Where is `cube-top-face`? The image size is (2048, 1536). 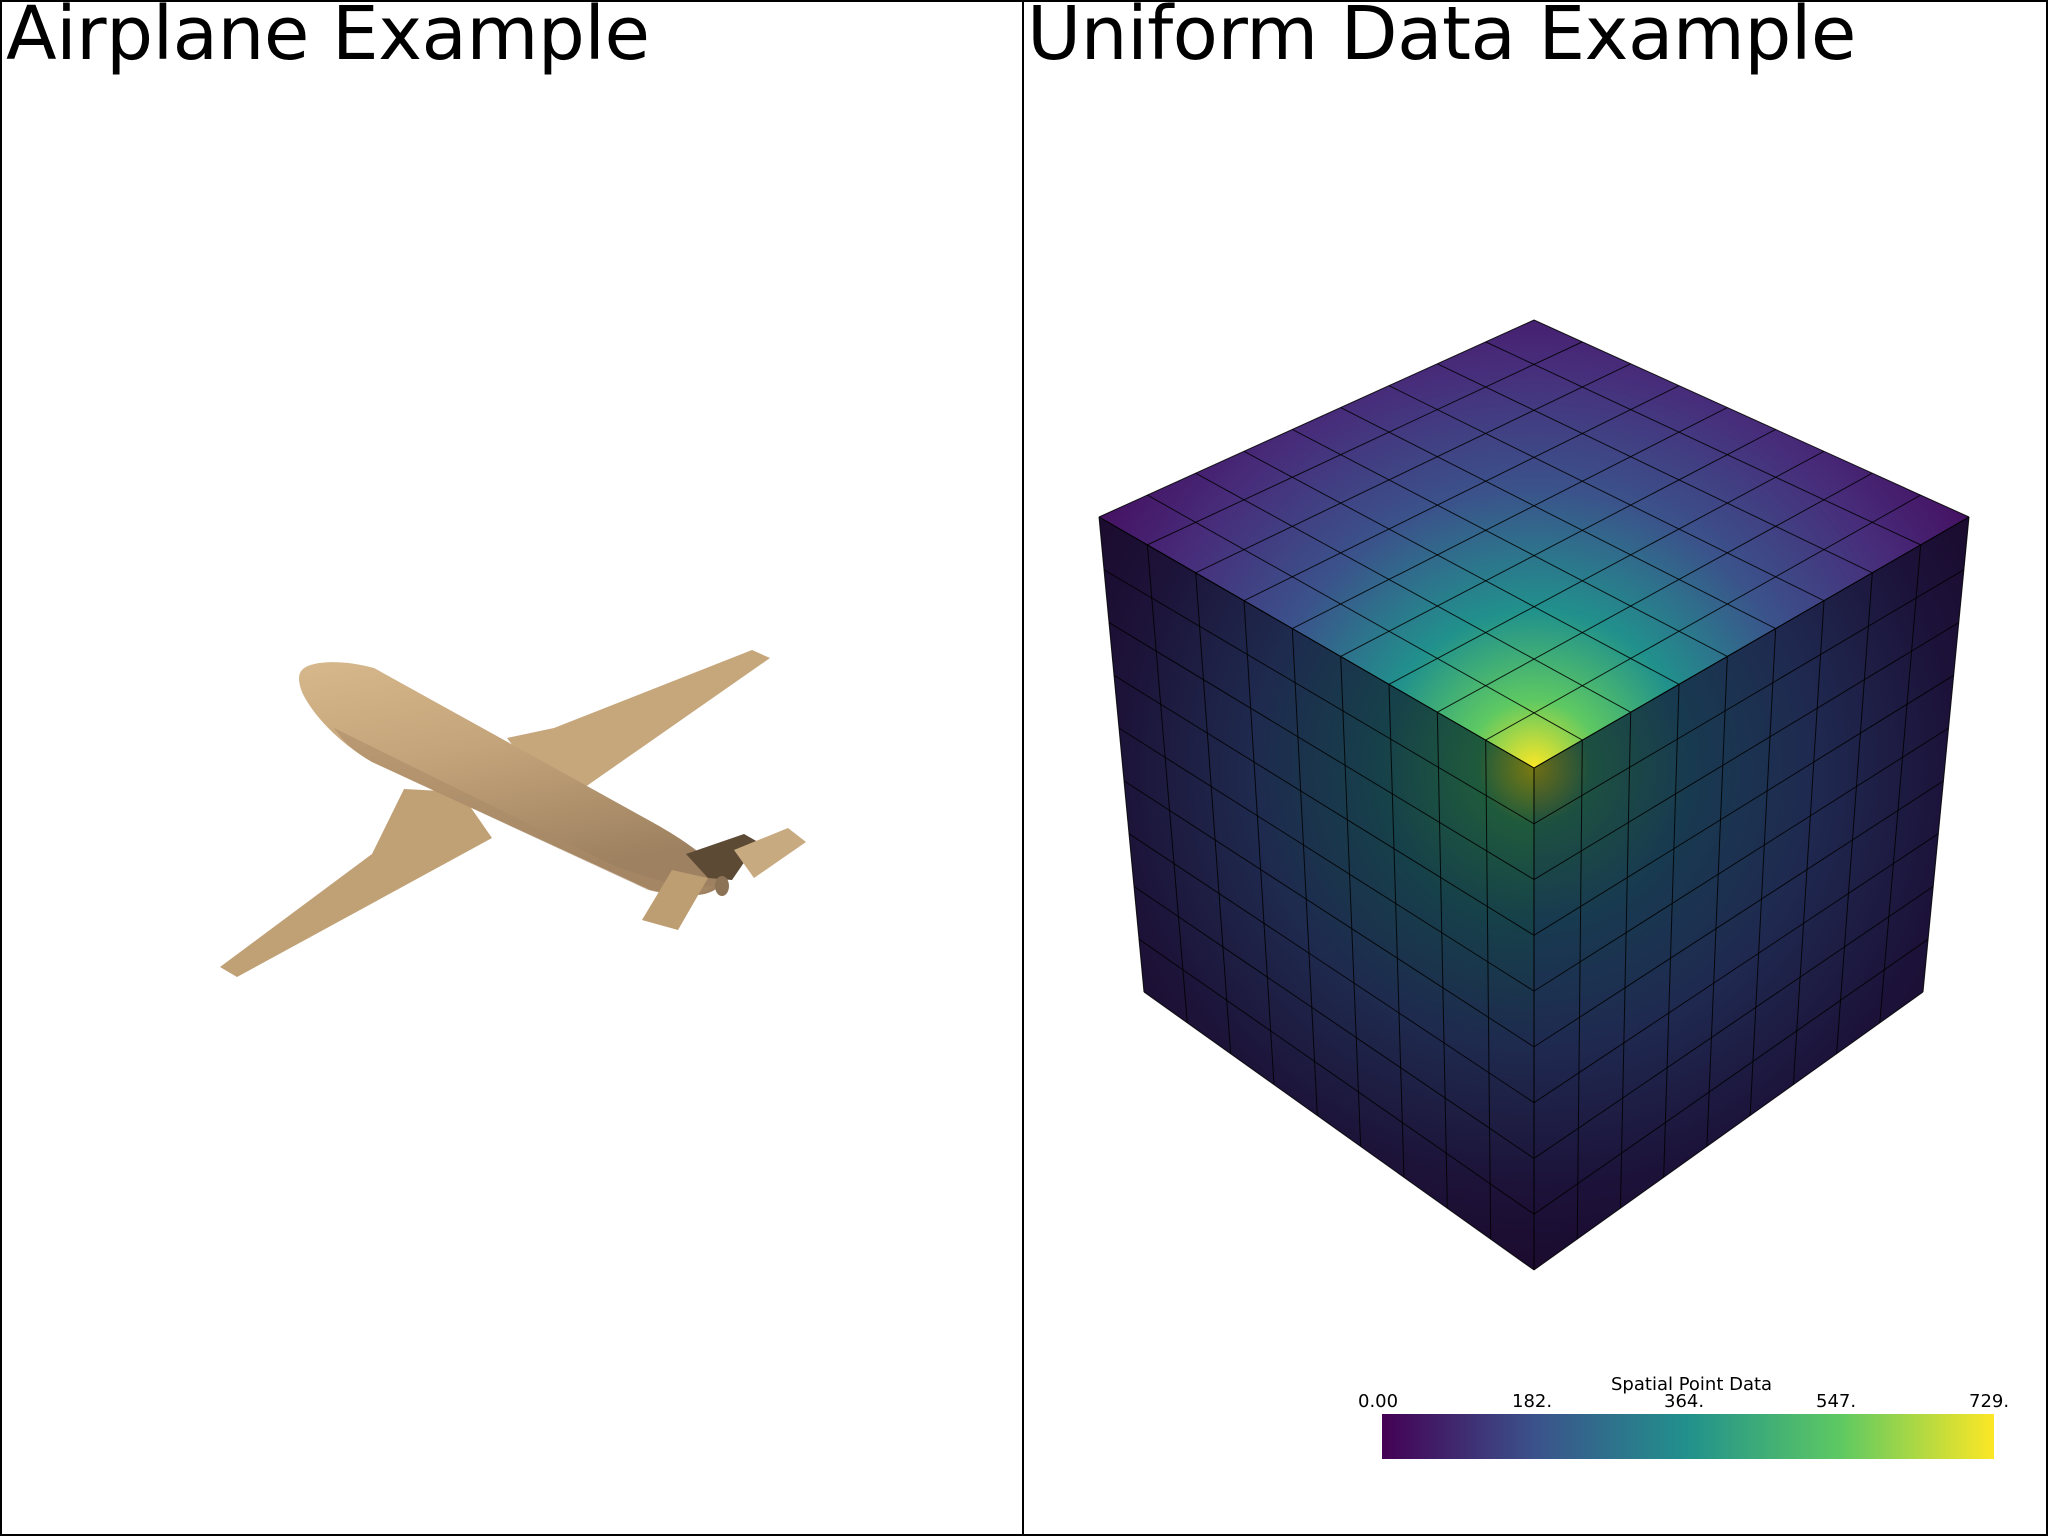 cube-top-face is located at coordinates (1534, 544).